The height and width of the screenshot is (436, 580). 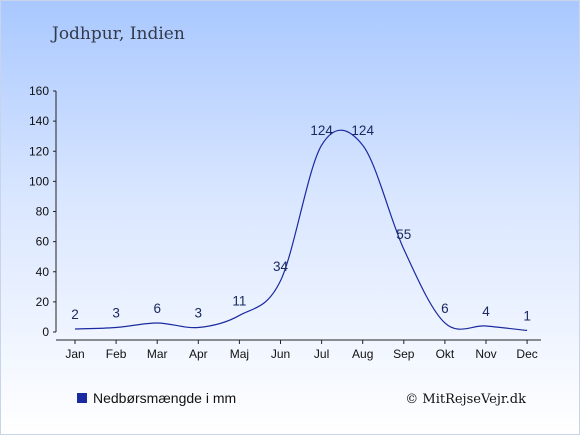 What do you see at coordinates (321, 354) in the screenshot?
I see `x-tick-label: Jul` at bounding box center [321, 354].